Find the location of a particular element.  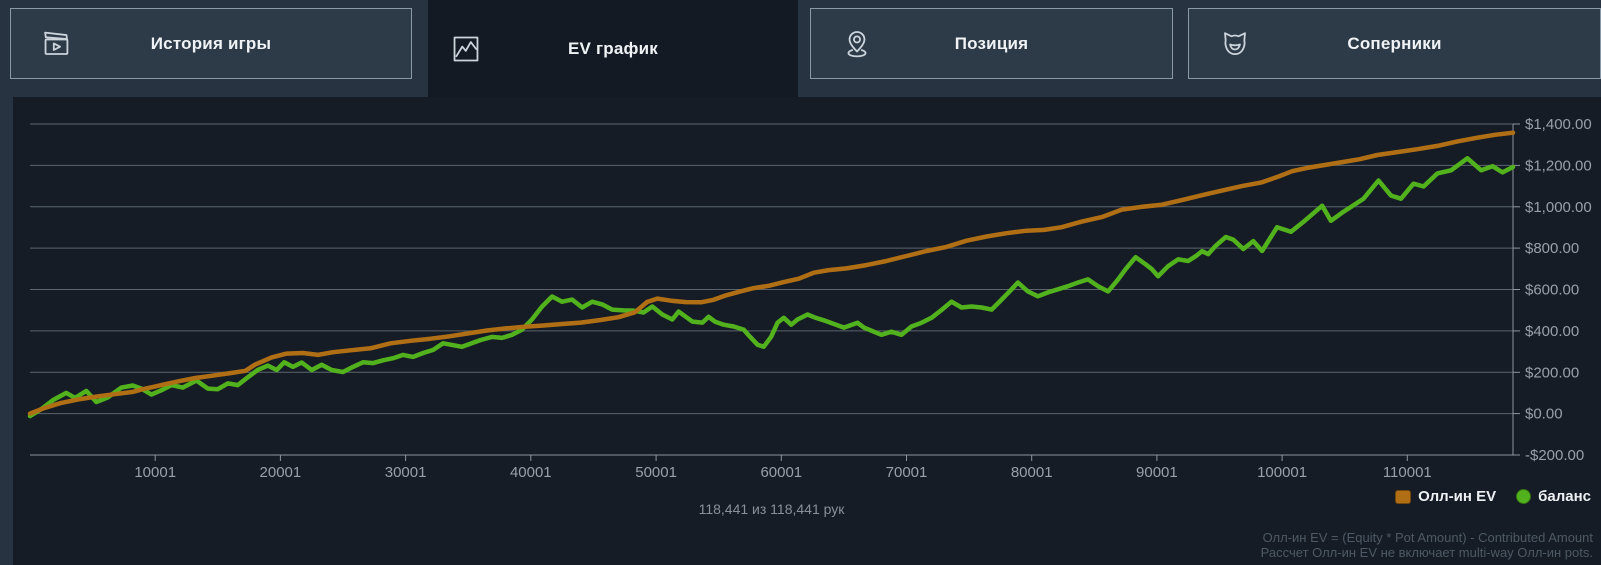

legend-label: баланс is located at coordinates (1564, 496).